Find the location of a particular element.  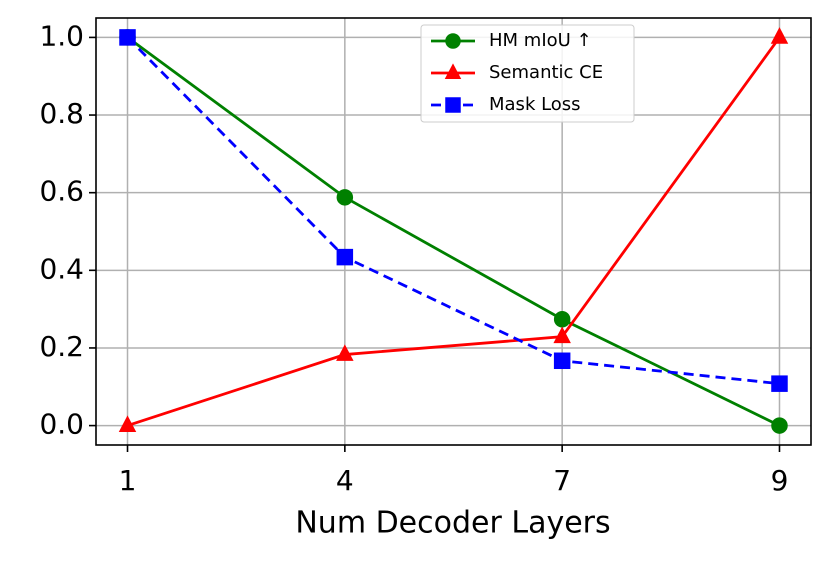

x-tick-label: 9 is located at coordinates (780, 480).